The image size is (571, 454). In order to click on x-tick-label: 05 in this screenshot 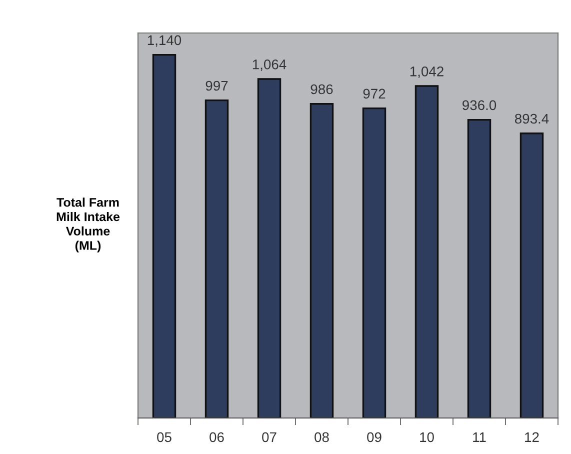, I will do `click(164, 437)`.